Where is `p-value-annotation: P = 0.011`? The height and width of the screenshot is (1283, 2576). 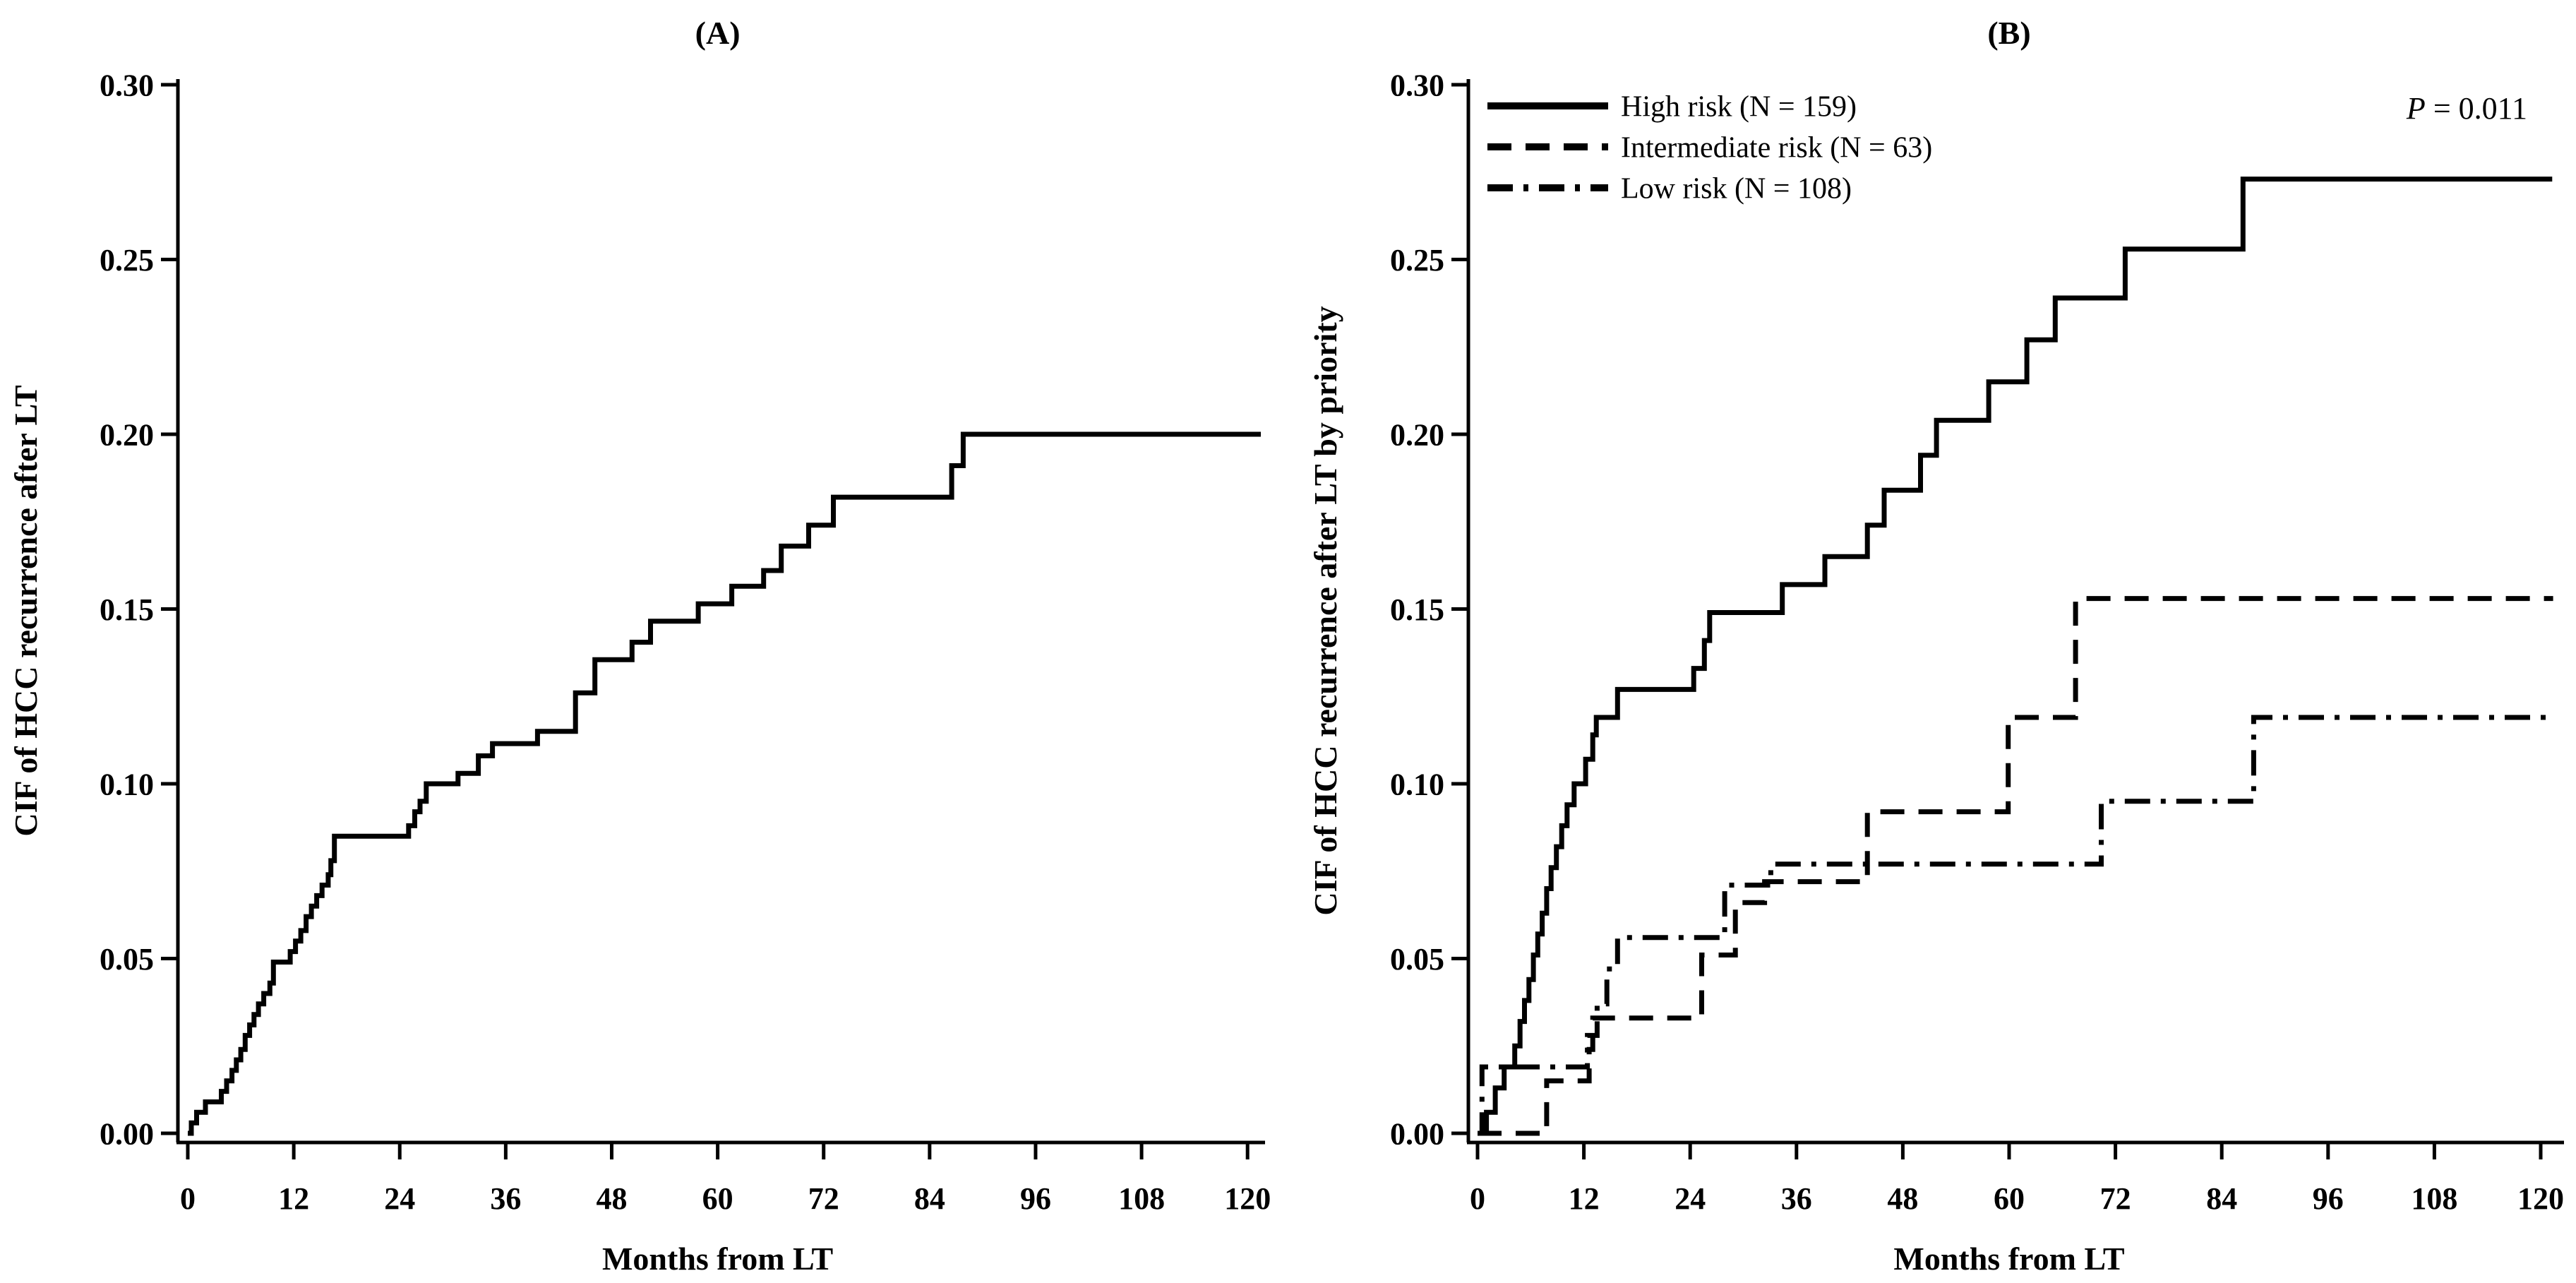
p-value-annotation: P = 0.011 is located at coordinates (2466, 108).